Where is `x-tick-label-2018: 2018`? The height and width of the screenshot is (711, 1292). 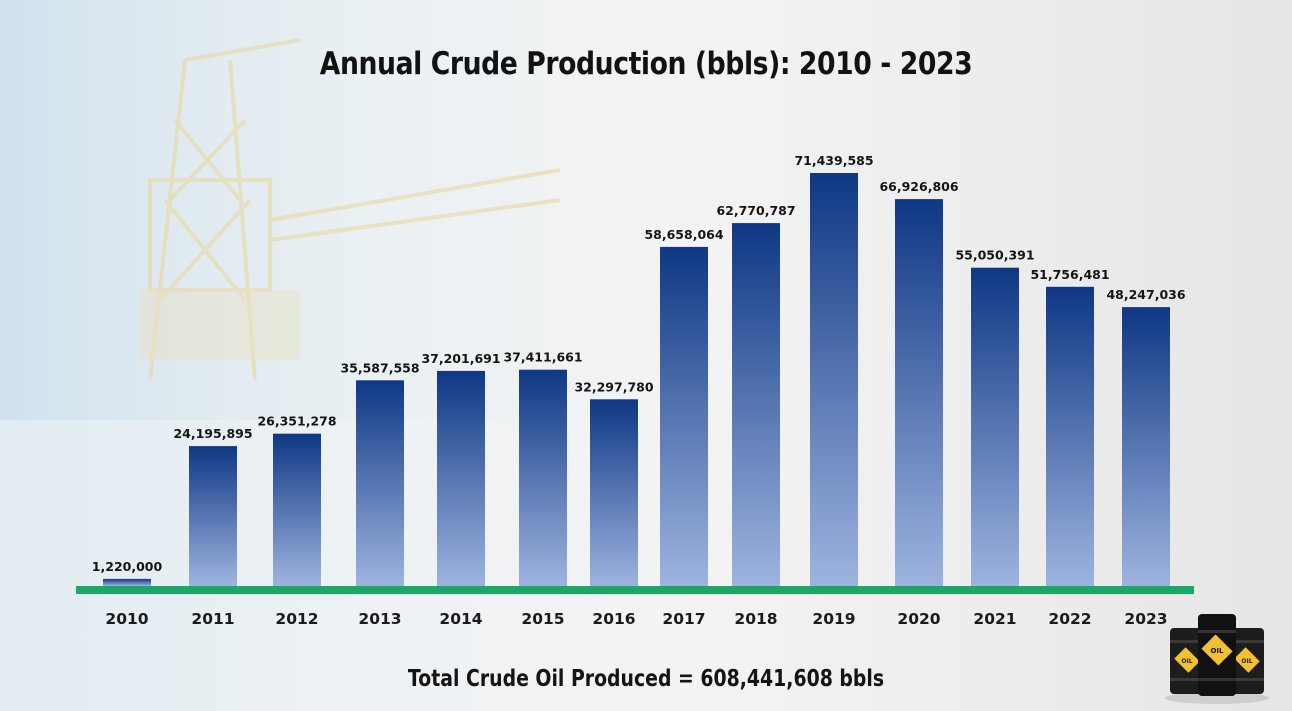 x-tick-label-2018: 2018 is located at coordinates (755, 619).